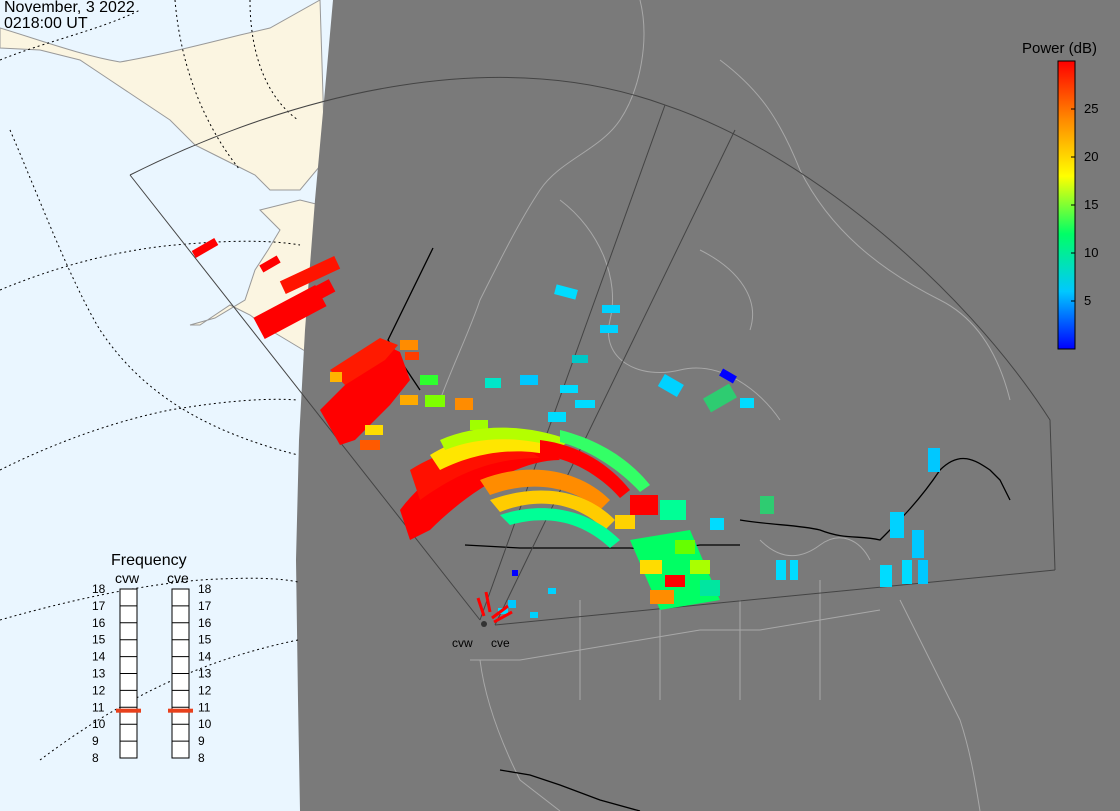  Describe the element at coordinates (1073, 205) in the screenshot. I see `colorbar-tick-marks` at that location.